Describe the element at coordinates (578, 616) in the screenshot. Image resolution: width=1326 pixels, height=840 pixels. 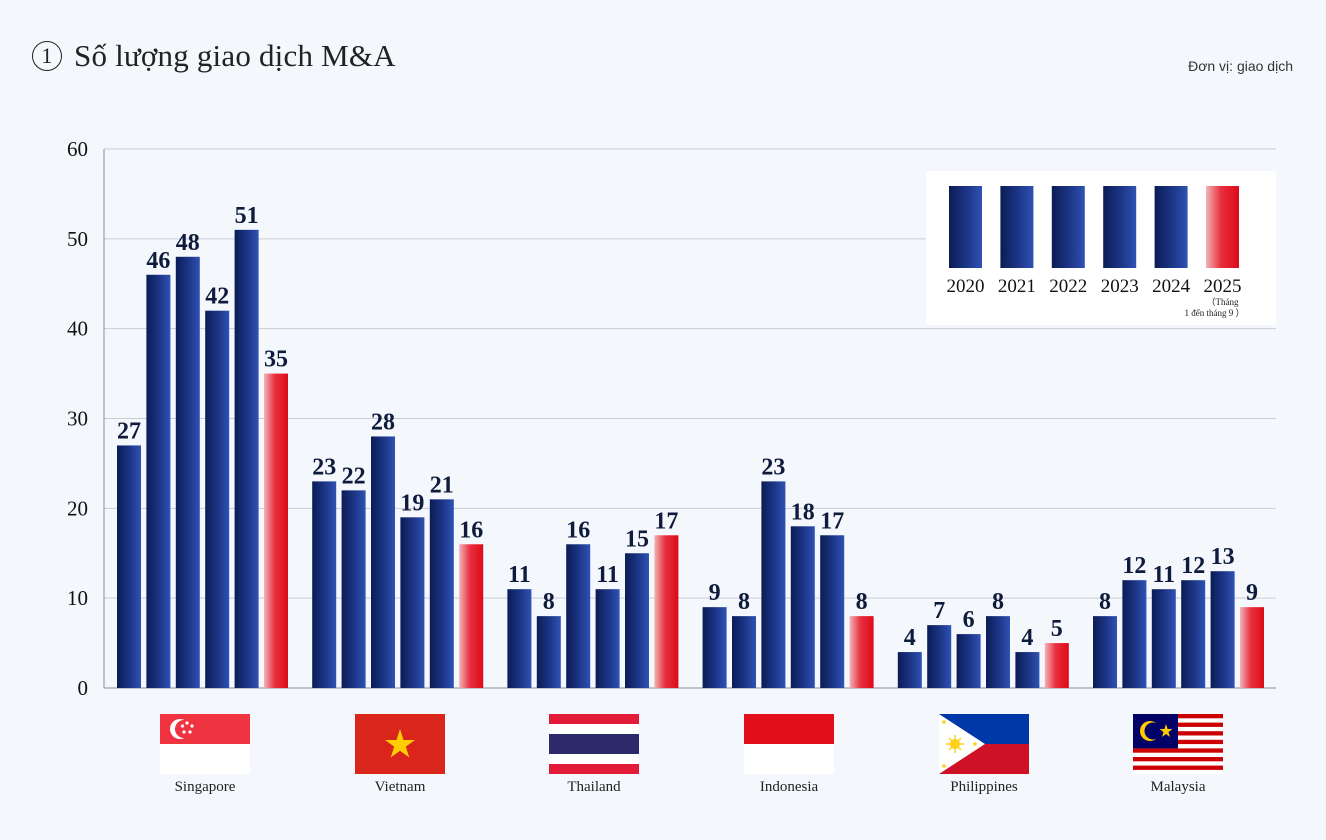
I see `bar-thailand-2022` at that location.